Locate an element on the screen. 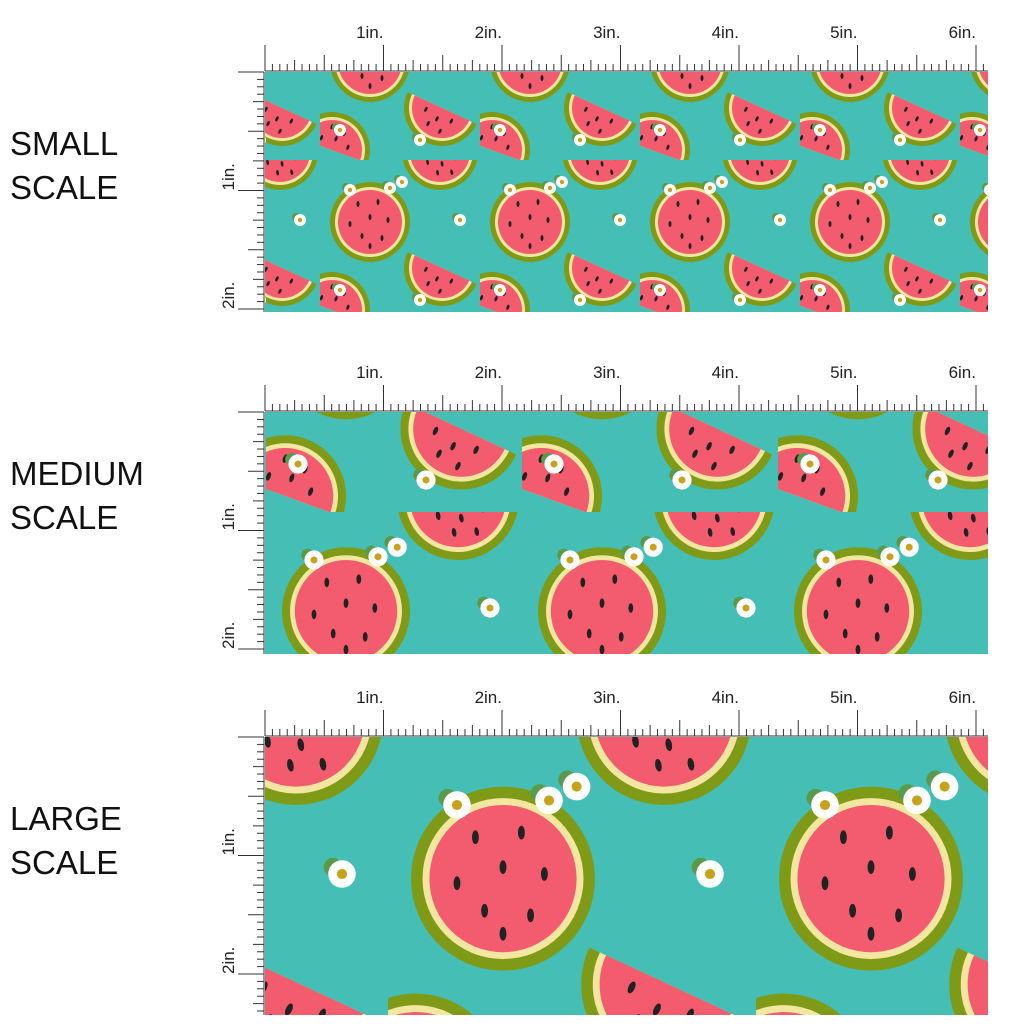  scale-label: SMALL is located at coordinates (64, 143).